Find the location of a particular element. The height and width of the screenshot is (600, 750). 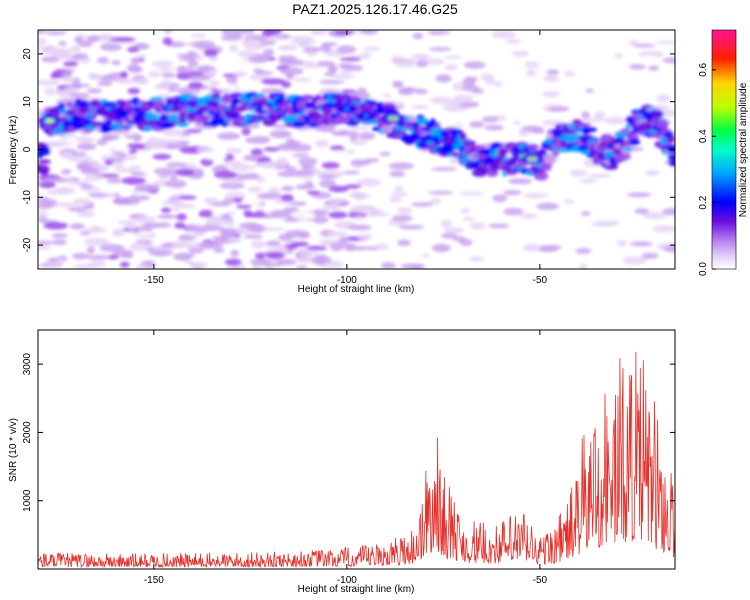

bottom-x-tick-label: -150 is located at coordinates (154, 580).